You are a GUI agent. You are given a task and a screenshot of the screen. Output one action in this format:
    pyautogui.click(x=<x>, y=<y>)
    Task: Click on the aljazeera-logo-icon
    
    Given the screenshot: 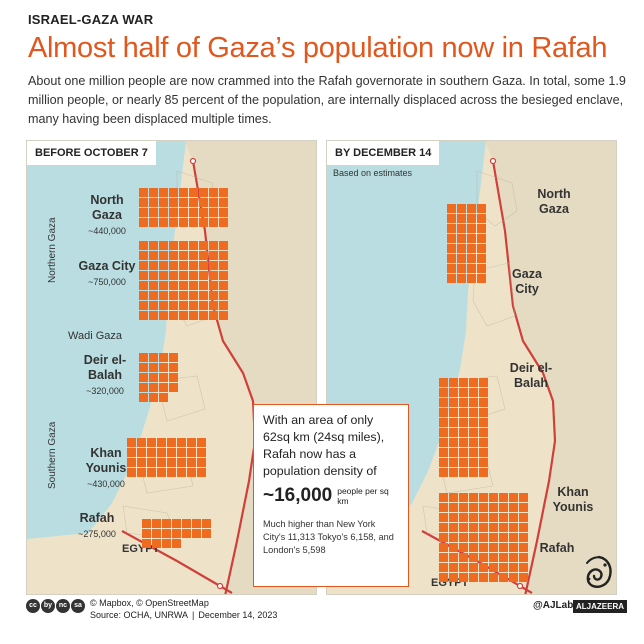 What is the action you would take?
    pyautogui.click(x=599, y=571)
    